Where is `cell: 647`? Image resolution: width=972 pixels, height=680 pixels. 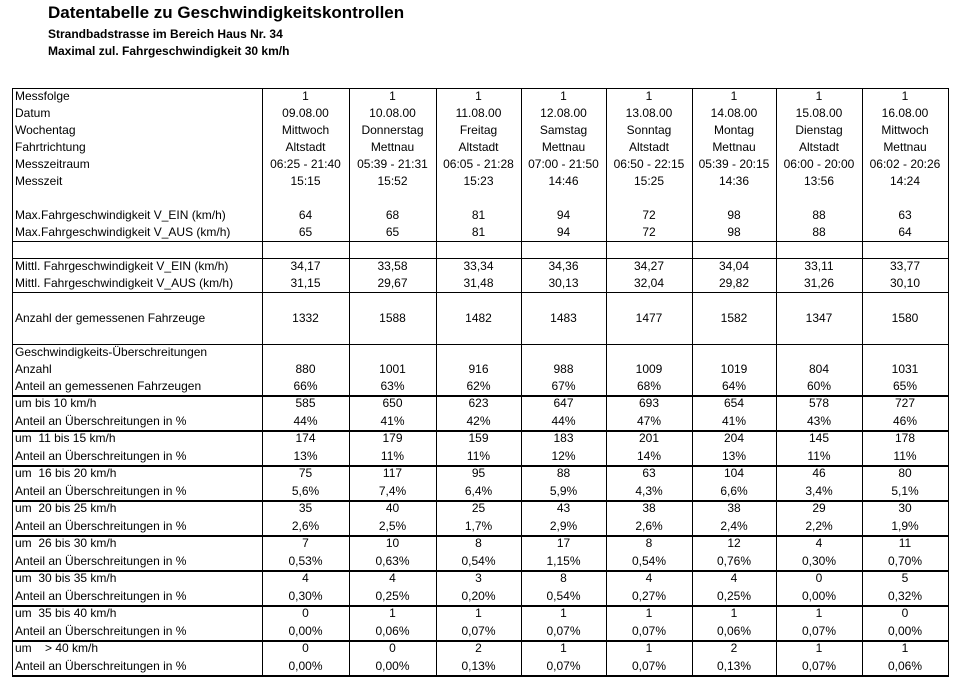 cell: 647 is located at coordinates (563, 403).